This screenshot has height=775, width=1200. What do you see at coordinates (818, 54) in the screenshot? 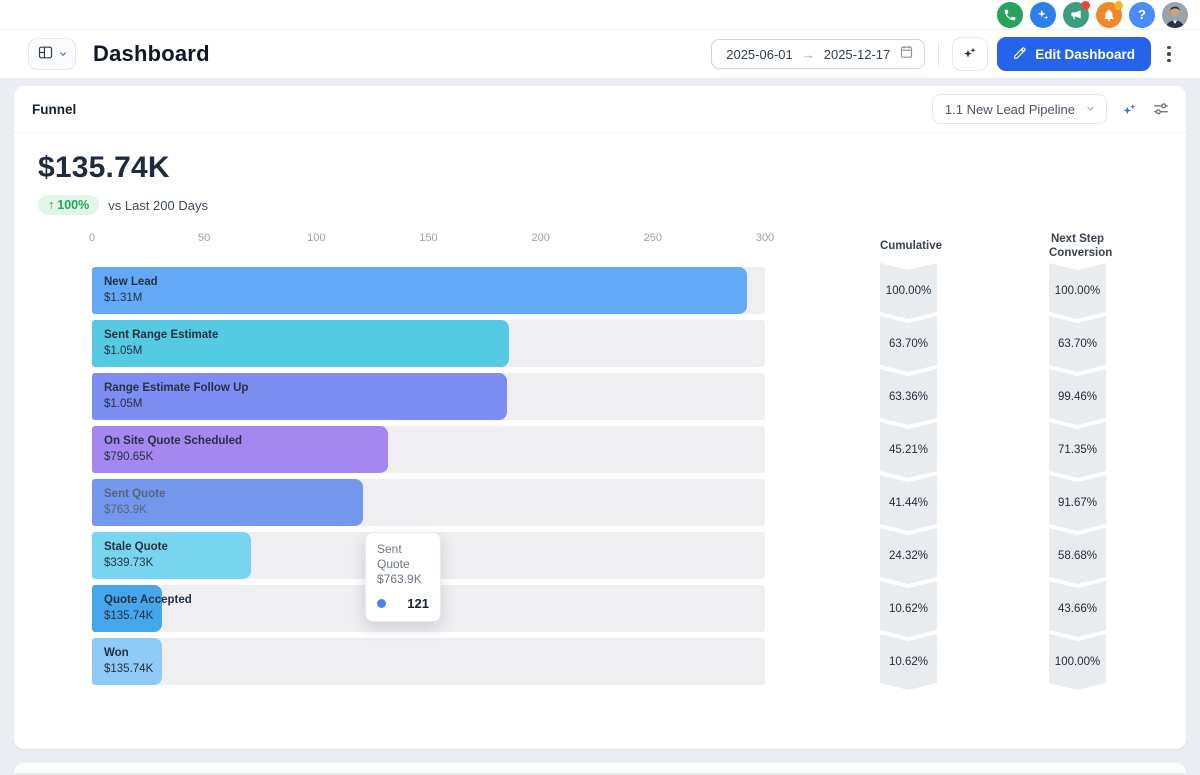
I see `date-range-picker: 2025-06-01 → 2025-12-17` at bounding box center [818, 54].